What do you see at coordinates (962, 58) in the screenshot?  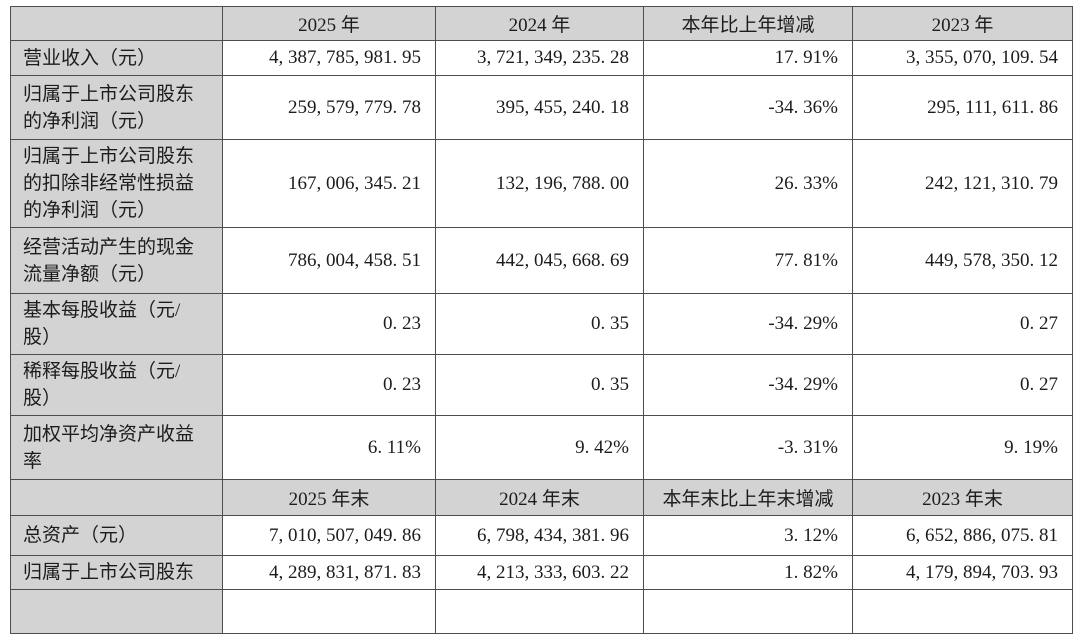 I see `cell-value: 3, 355, 070, 109. 54` at bounding box center [962, 58].